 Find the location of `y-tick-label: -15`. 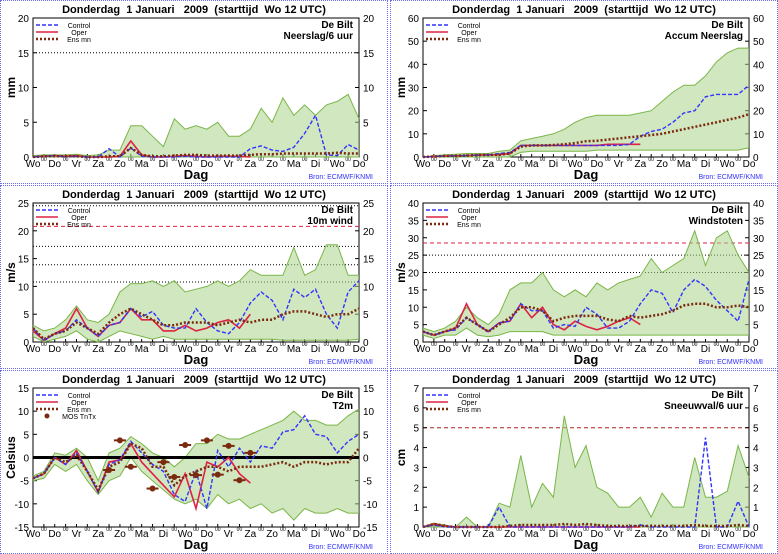

y-tick-label: -15 is located at coordinates (22, 528).